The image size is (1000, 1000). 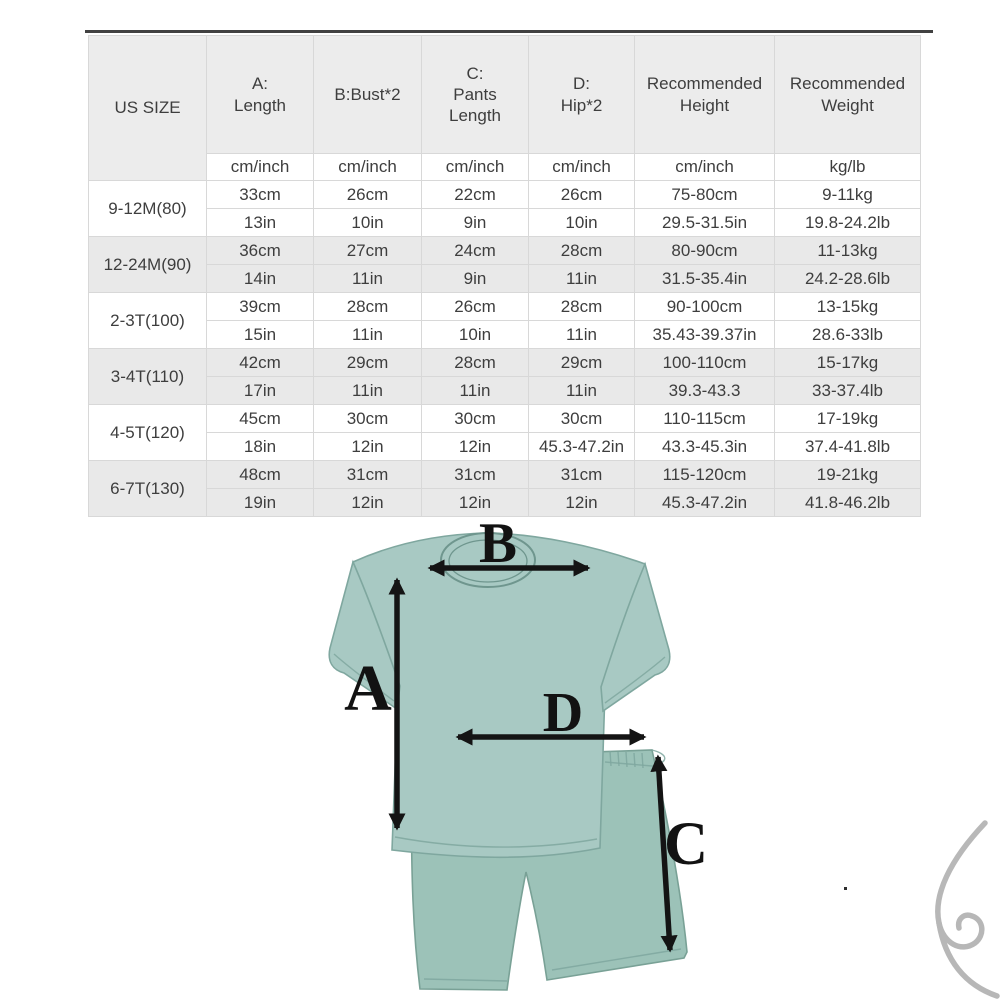 I want to click on table-row: 14in 11in 9in 11in 31.5-35.4in 24.2-28.6lb, so click(x=505, y=278).